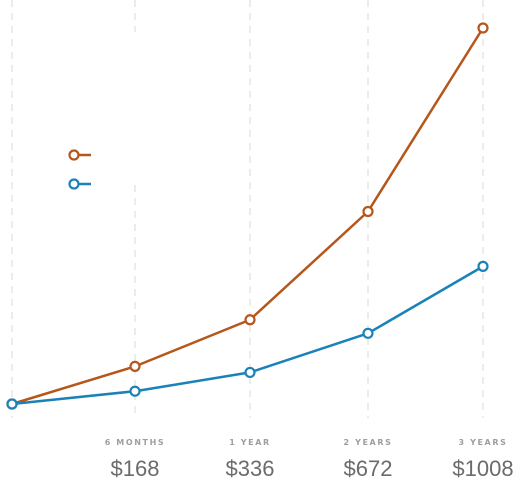 This screenshot has width=519, height=487. Describe the element at coordinates (250, 442) in the screenshot. I see `tick-label-period: 1 YEAR` at that location.